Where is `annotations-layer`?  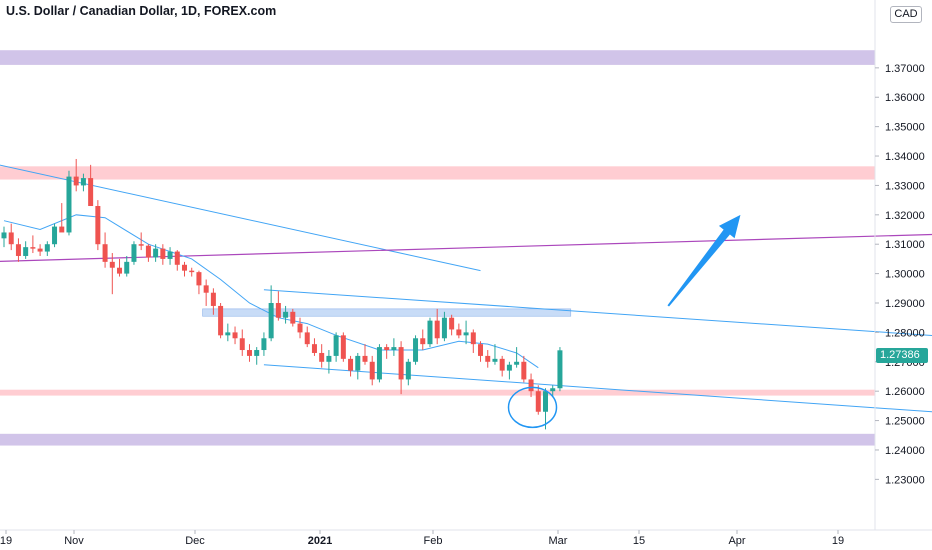 annotations-layer is located at coordinates (624, 321).